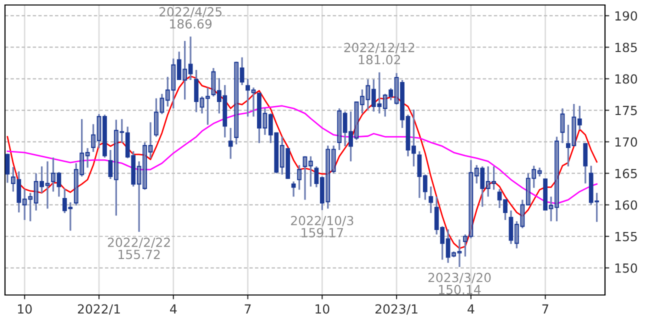 This screenshot has width=650, height=325. I want to click on y-tick-label: 175, so click(626, 111).